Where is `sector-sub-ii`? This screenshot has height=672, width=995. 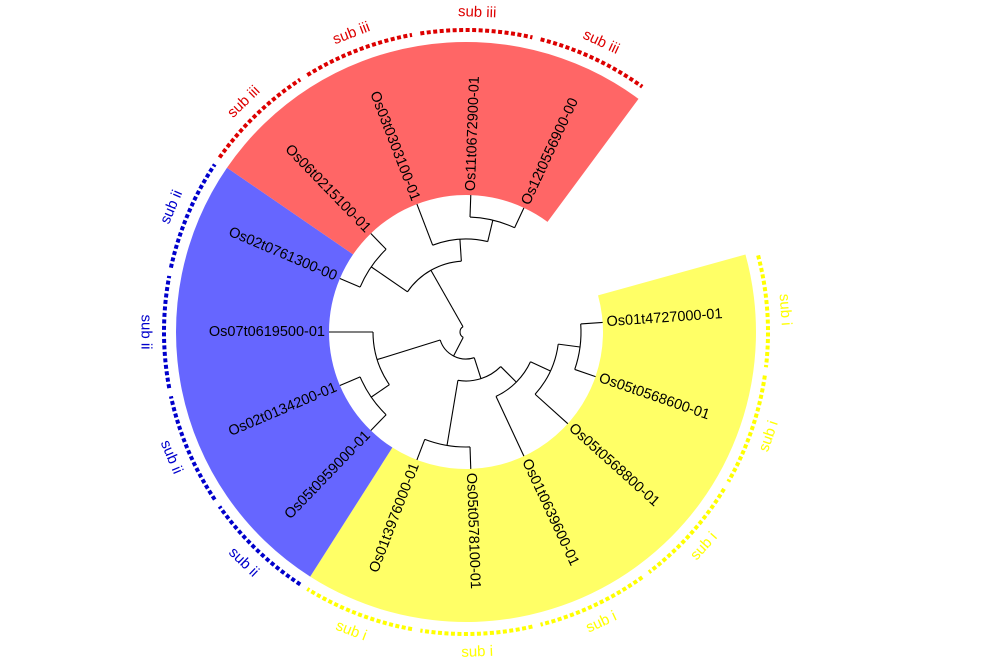 sector-sub-ii is located at coordinates (284, 372).